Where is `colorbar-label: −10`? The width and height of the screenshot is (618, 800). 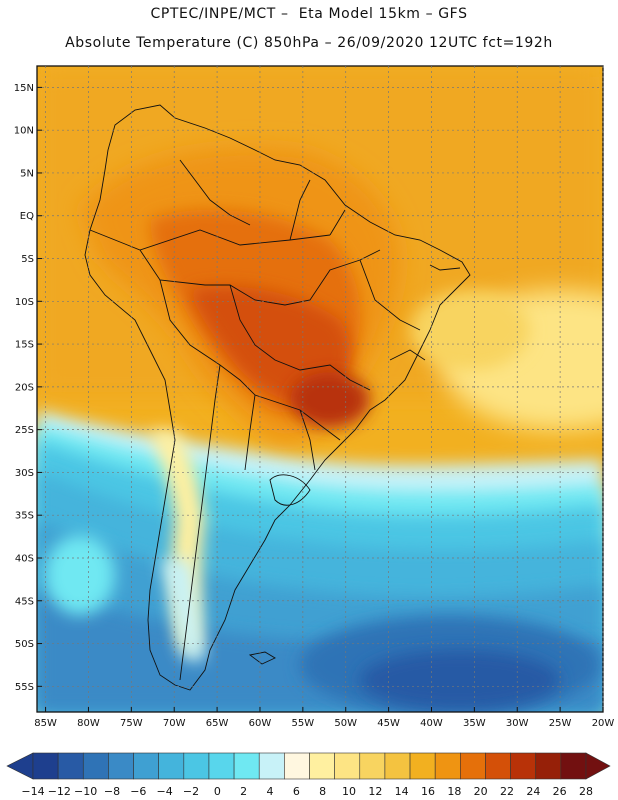
colorbar-label: −10 is located at coordinates (85, 791).